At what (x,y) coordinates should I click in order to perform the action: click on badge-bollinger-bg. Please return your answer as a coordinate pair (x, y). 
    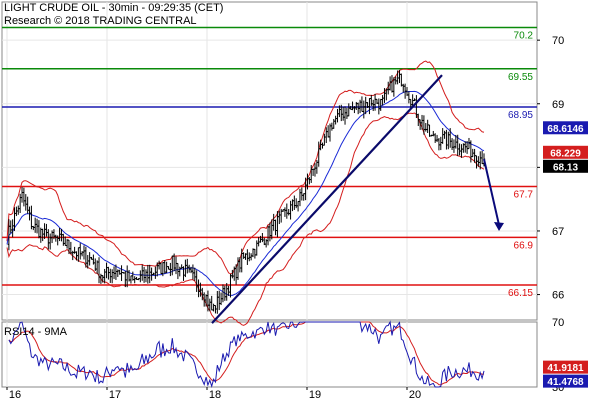
    Looking at the image, I should click on (565, 152).